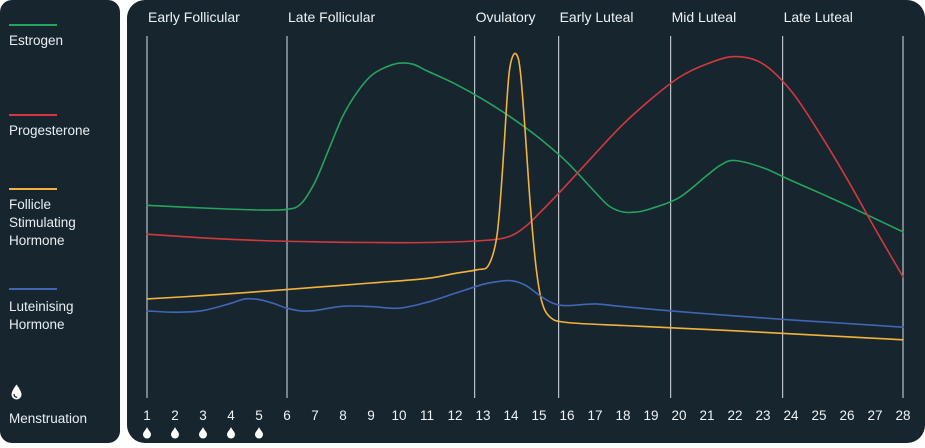  I want to click on x-tick-label-23: 23, so click(762, 415).